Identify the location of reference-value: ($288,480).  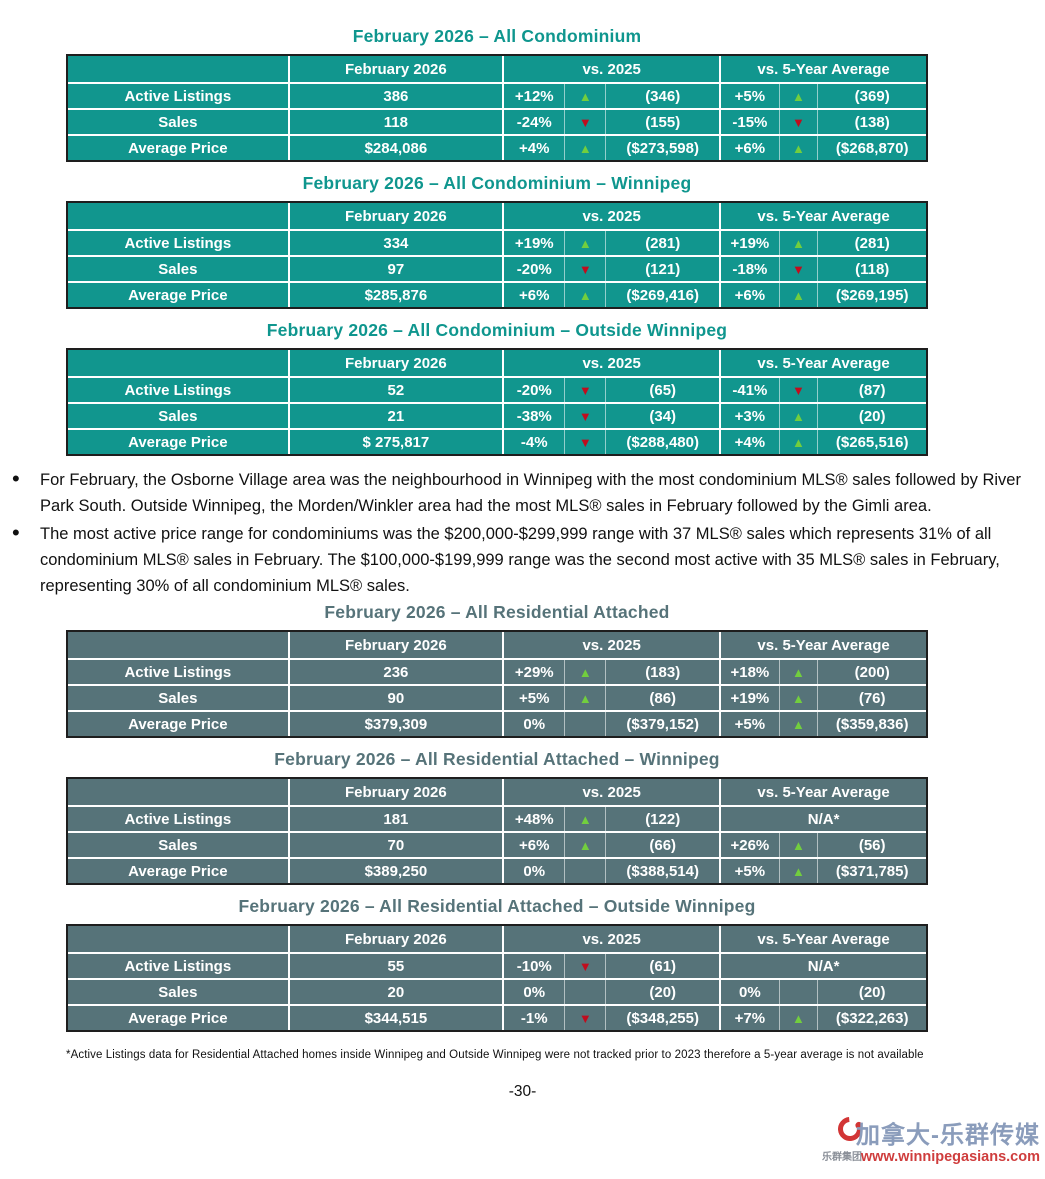
(662, 442).